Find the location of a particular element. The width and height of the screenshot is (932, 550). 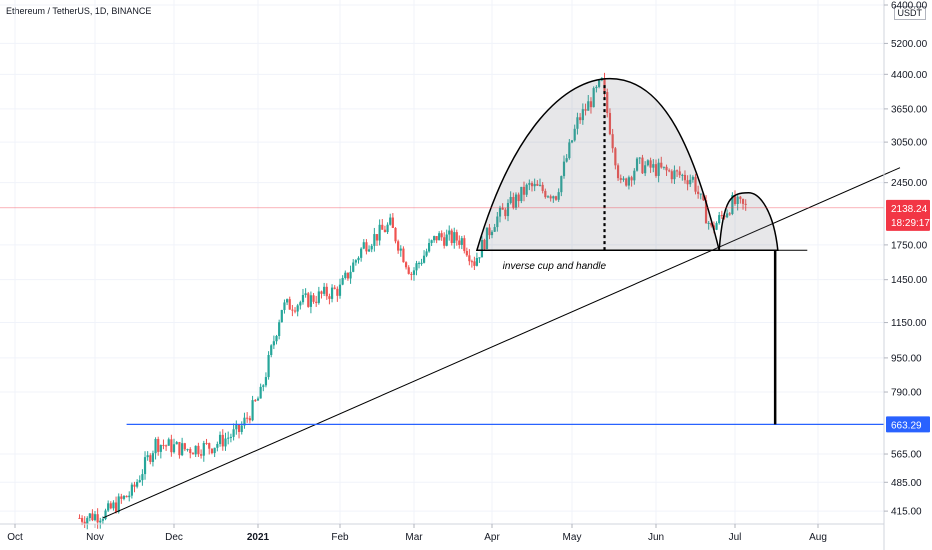

price-tick-label: 3650.00 is located at coordinates (909, 109).